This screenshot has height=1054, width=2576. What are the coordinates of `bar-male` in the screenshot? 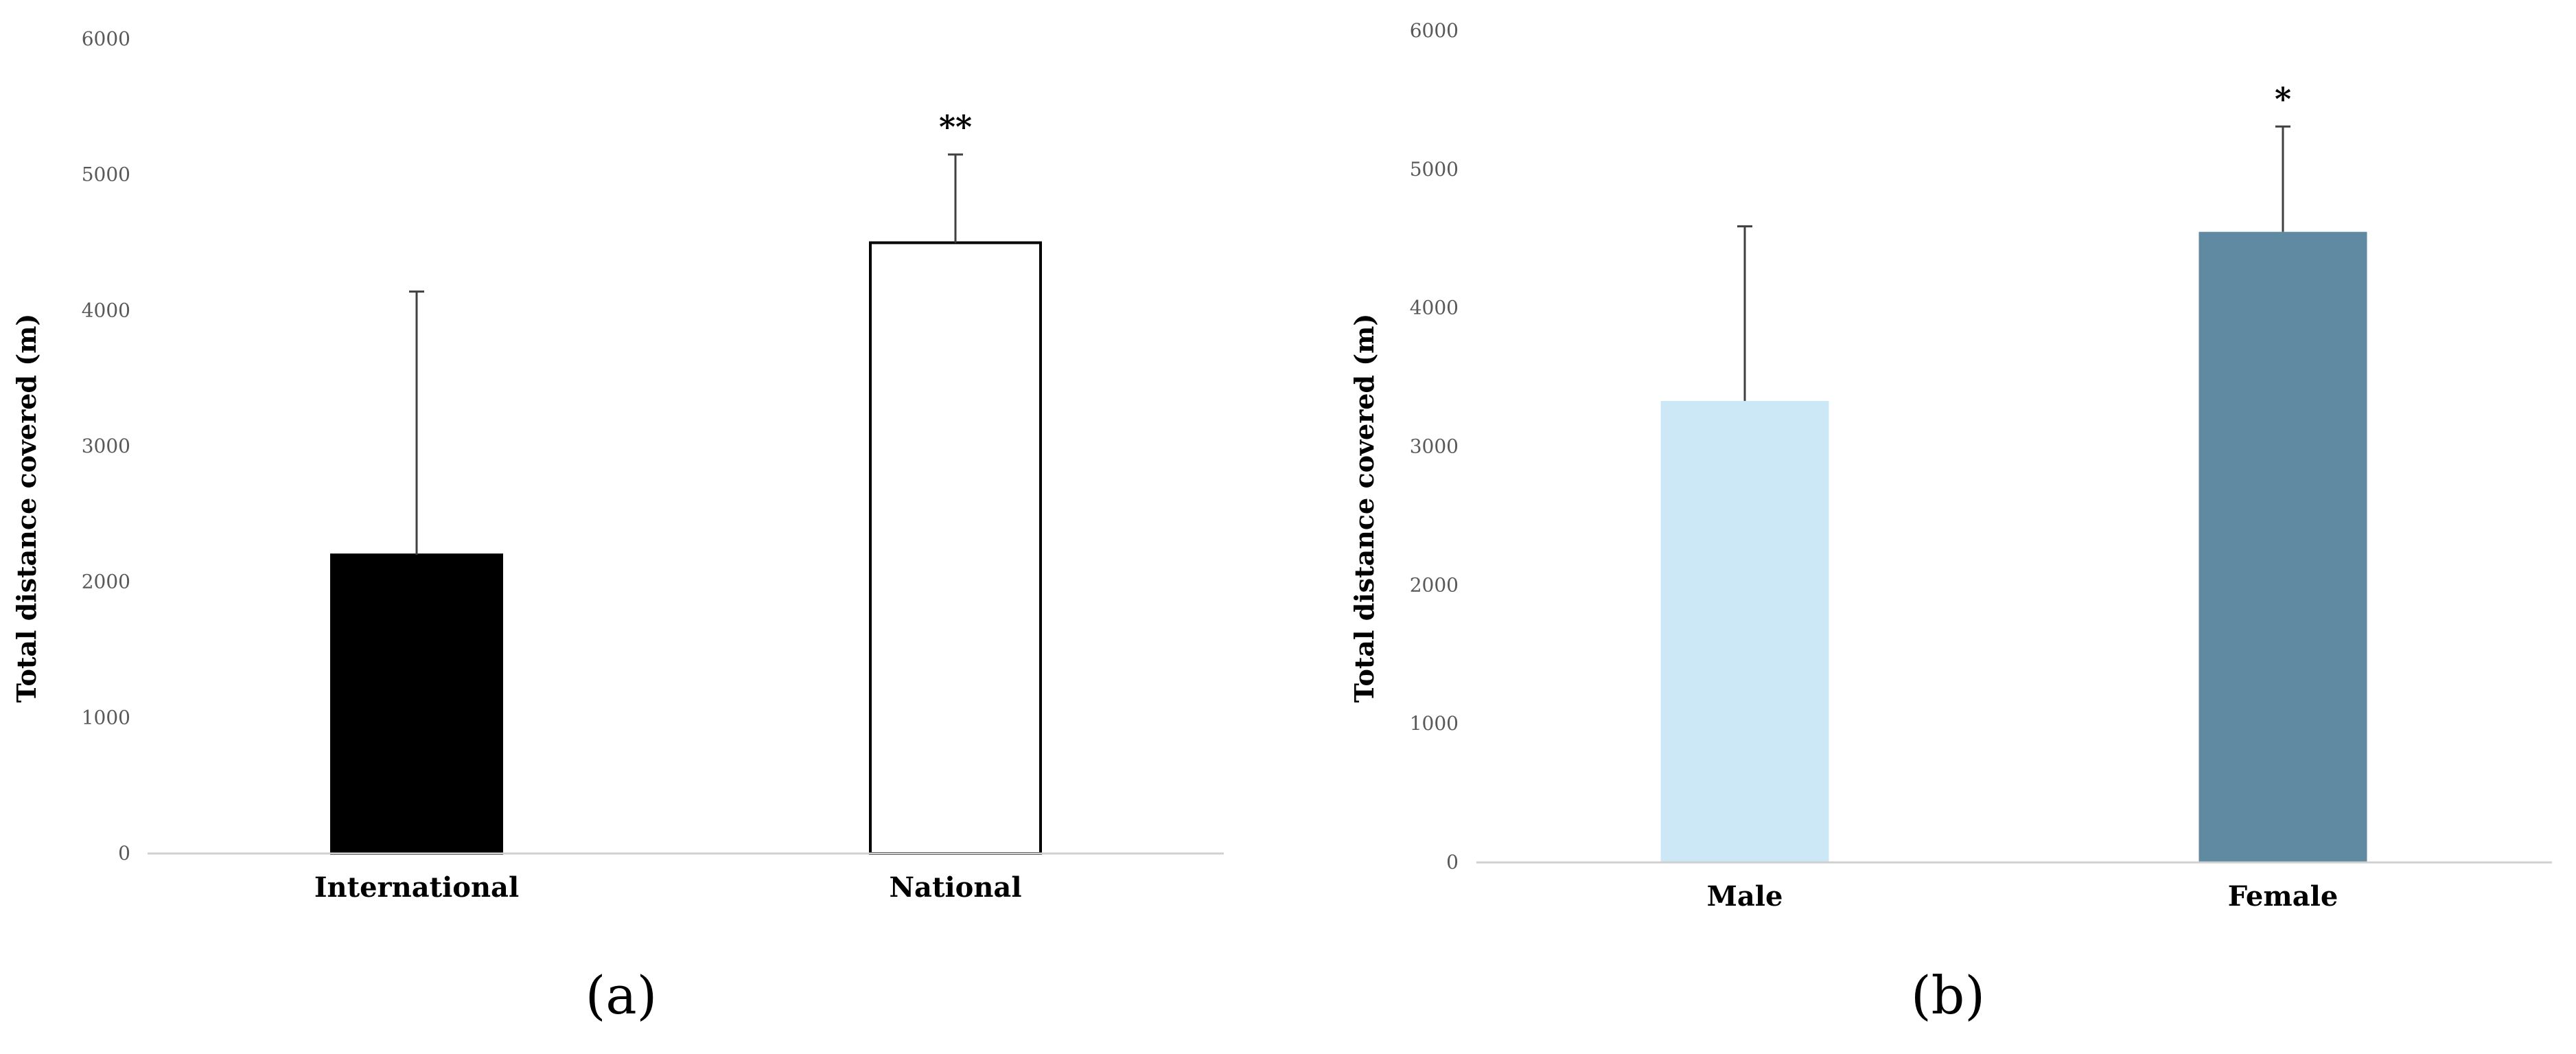 It's located at (1744, 631).